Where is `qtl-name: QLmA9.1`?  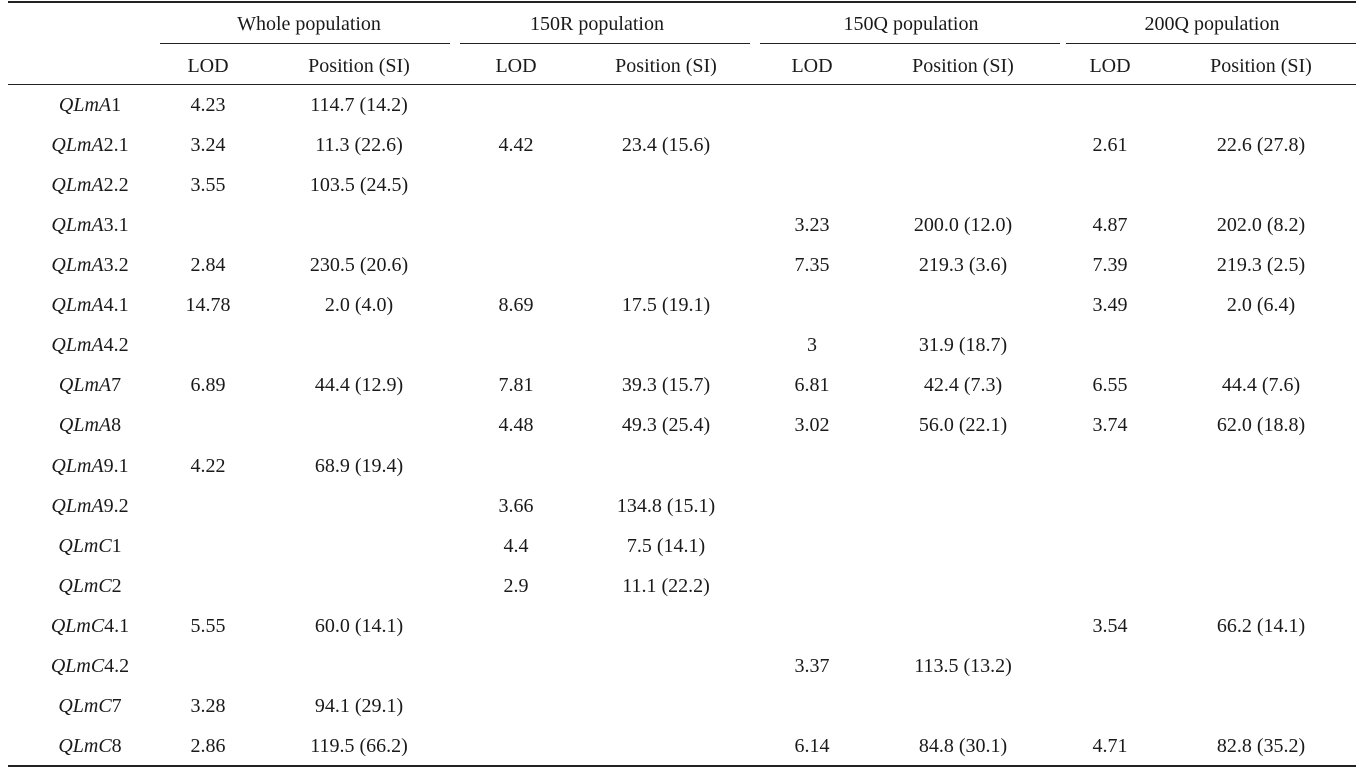 qtl-name: QLmA9.1 is located at coordinates (89, 466).